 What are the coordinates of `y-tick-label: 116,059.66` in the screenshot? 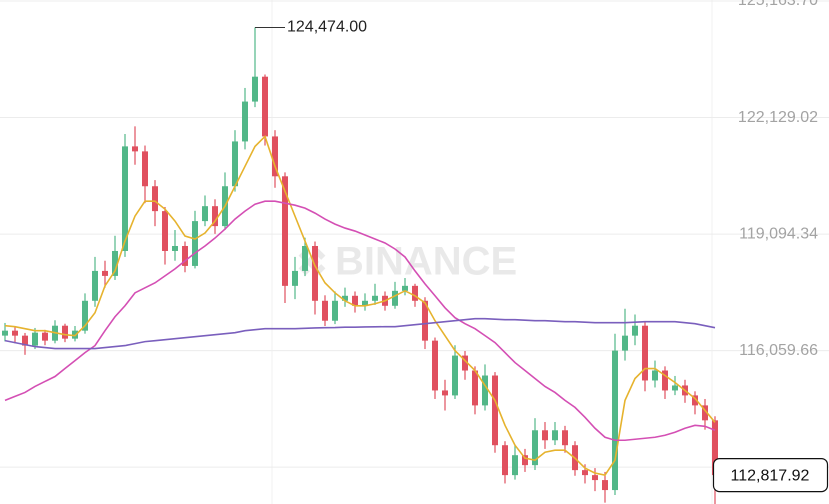 It's located at (778, 350).